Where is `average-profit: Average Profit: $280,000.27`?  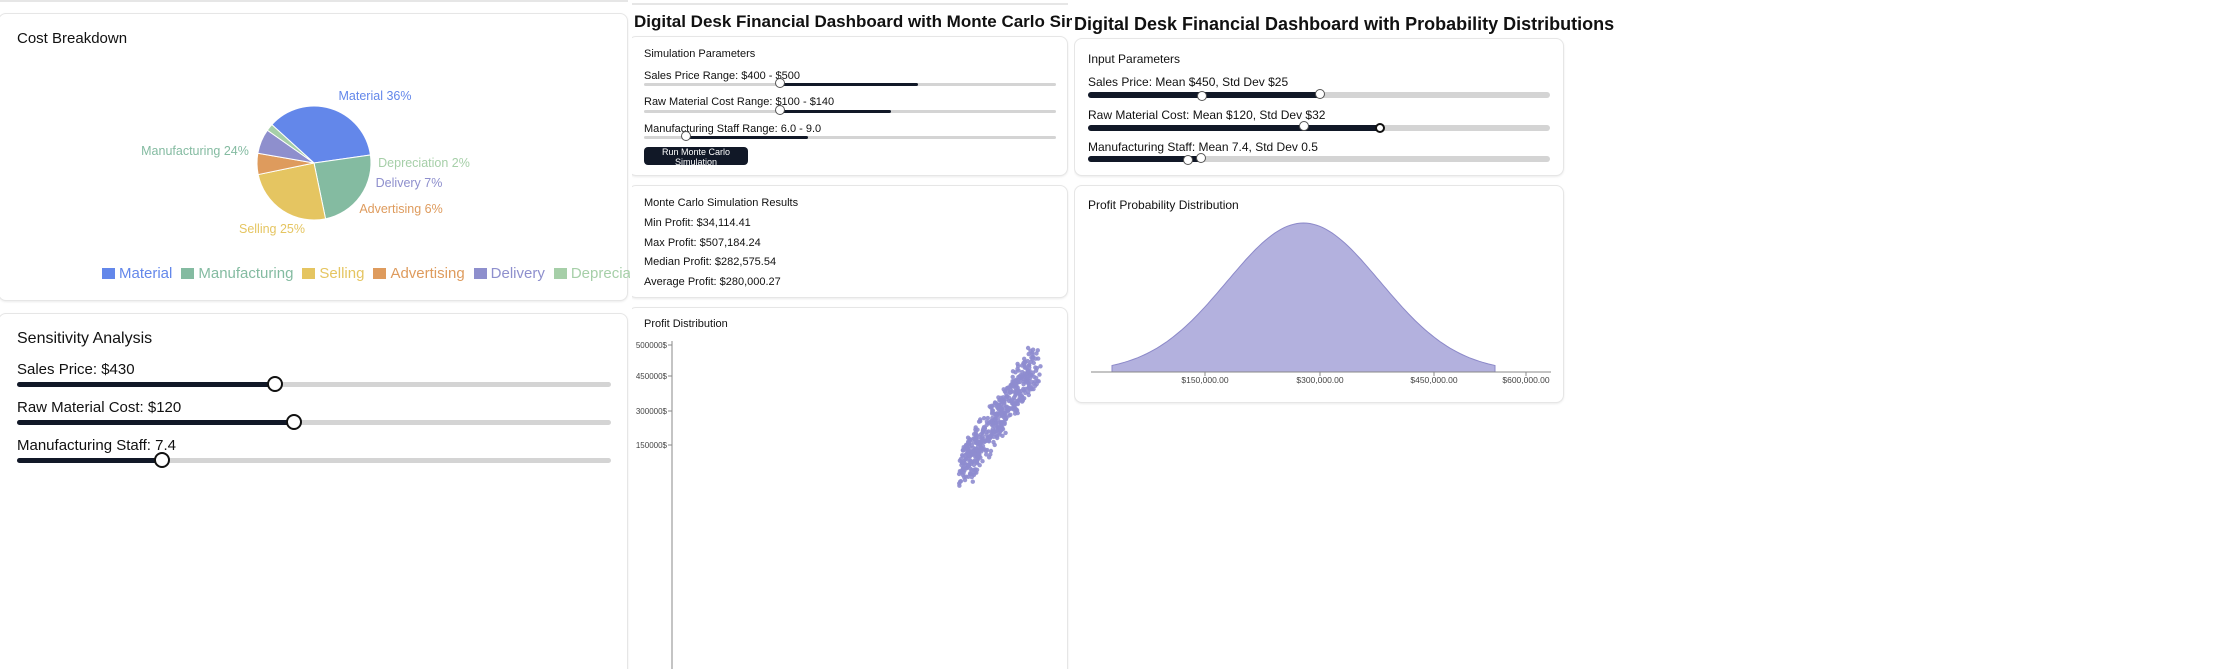 average-profit: Average Profit: $280,000.27 is located at coordinates (712, 282).